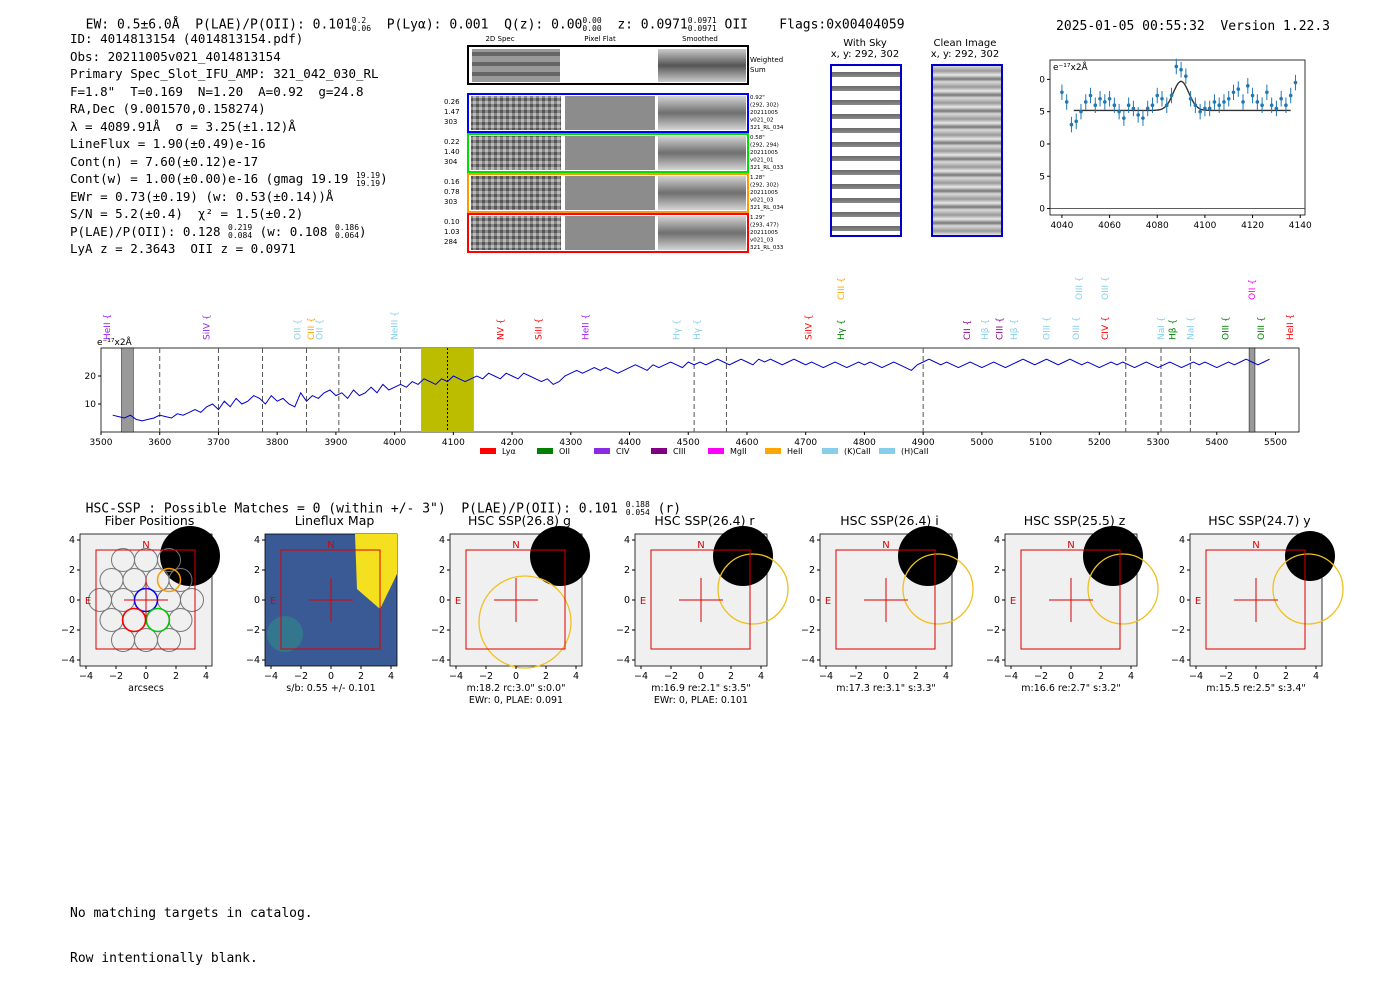  Describe the element at coordinates (736, 25) in the screenshot. I see `header-z-line: OII` at that location.